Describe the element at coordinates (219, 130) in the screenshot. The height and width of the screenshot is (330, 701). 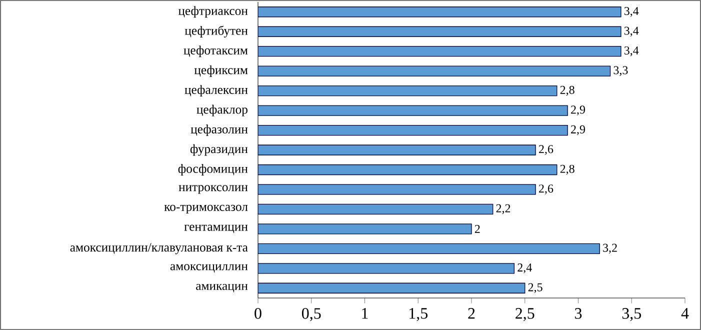
I see `y-tick-label: цефазолин` at that location.